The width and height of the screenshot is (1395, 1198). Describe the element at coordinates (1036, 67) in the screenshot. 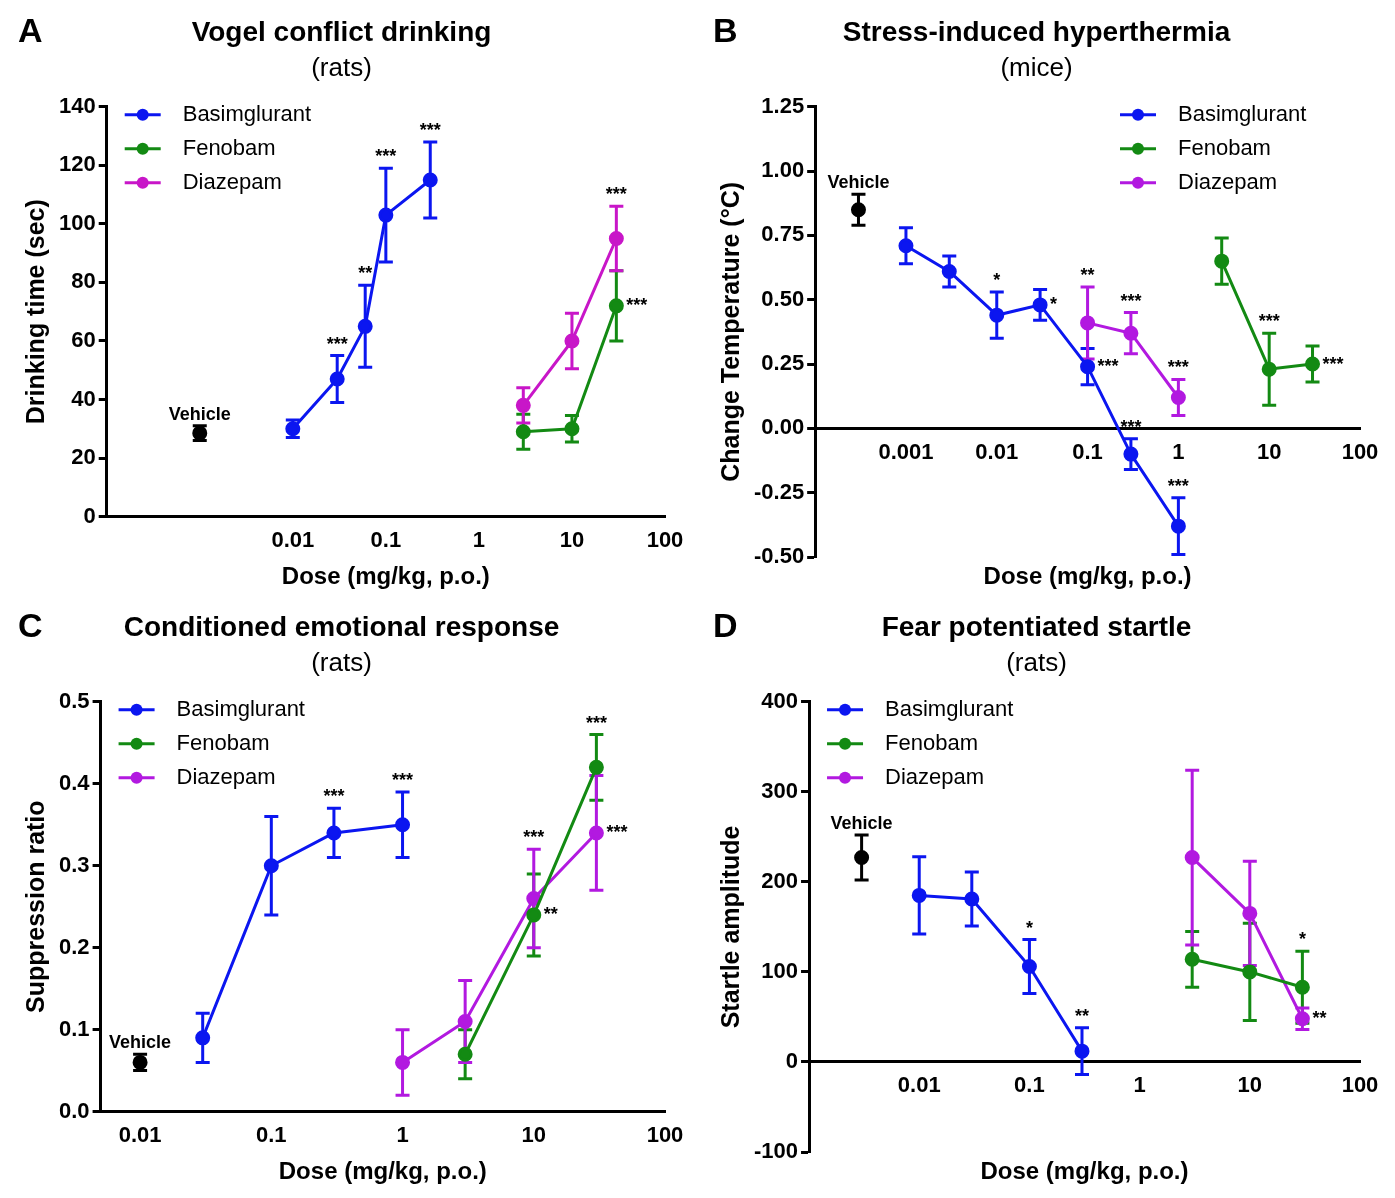

I see `chart-subtitle: (mice)` at that location.